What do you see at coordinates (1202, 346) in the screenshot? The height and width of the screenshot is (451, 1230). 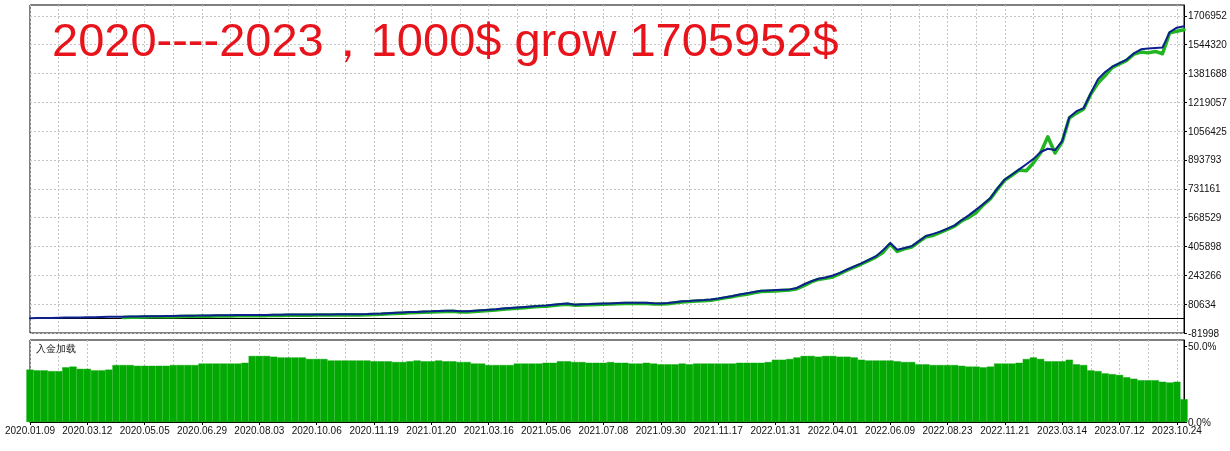 I see `y-tick-label: 50.0%` at bounding box center [1202, 346].